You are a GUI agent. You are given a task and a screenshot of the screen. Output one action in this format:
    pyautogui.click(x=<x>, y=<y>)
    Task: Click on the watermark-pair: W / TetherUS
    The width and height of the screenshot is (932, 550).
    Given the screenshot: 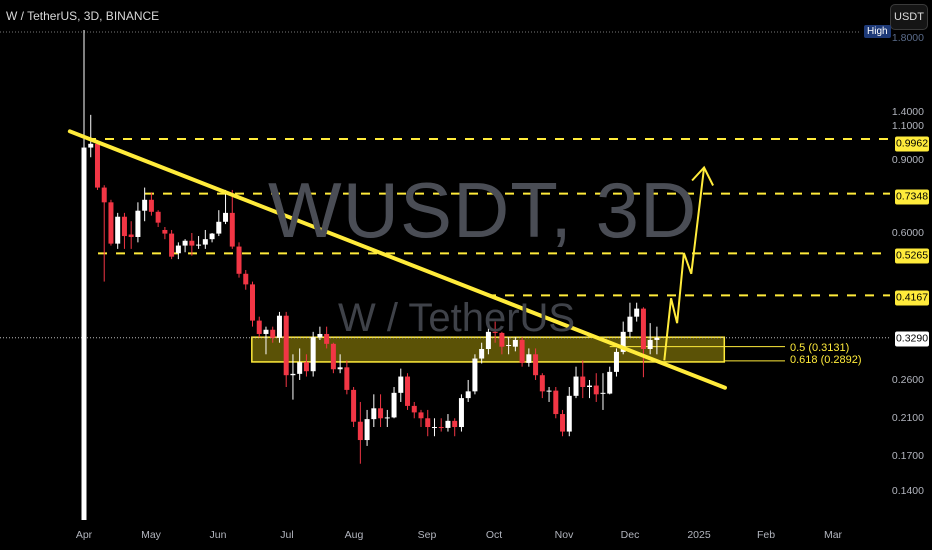 What is the action you would take?
    pyautogui.click(x=457, y=318)
    